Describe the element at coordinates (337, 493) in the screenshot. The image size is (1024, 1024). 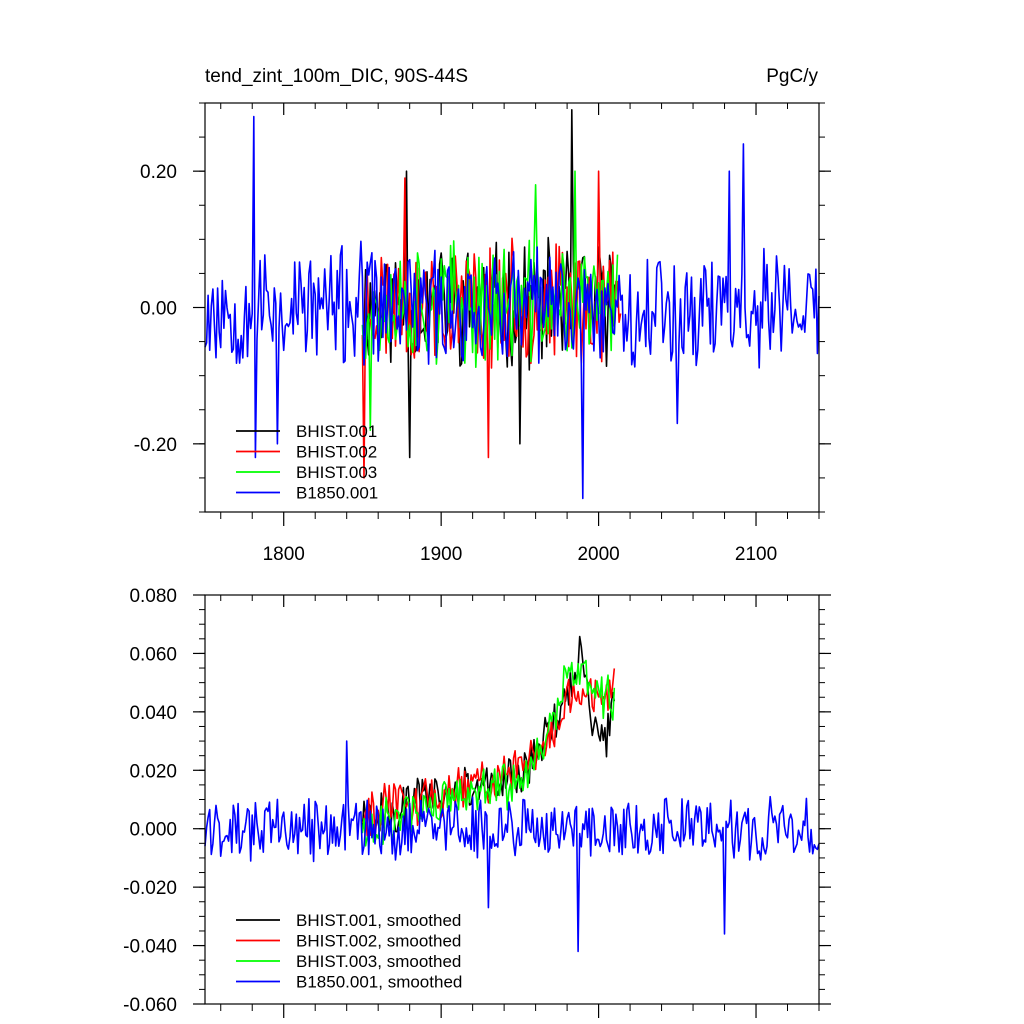
I see `legend-label-0-3: B1850.001` at that location.